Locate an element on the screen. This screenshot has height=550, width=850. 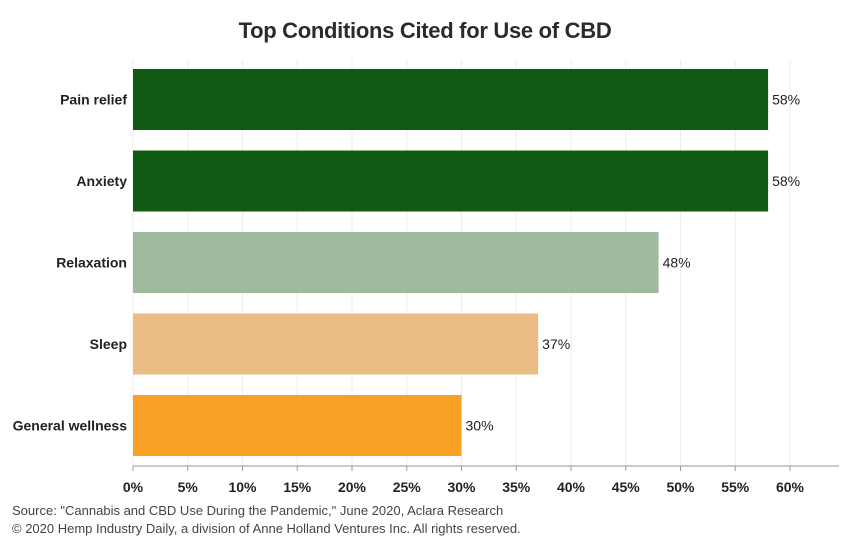
x-tick-label: 20% is located at coordinates (352, 487).